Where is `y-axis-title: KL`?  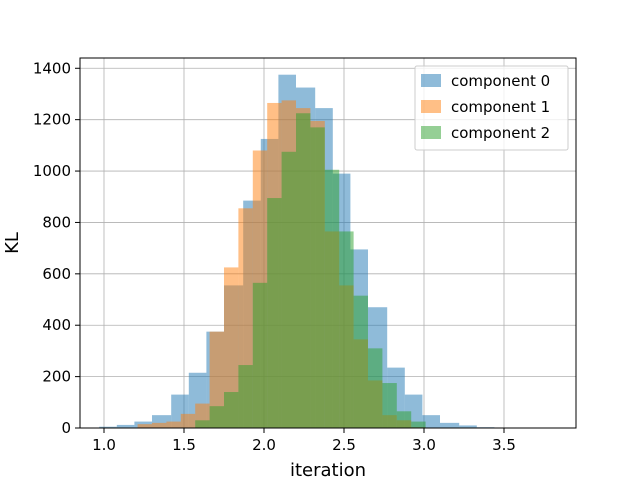 y-axis-title: KL is located at coordinates (12, 243).